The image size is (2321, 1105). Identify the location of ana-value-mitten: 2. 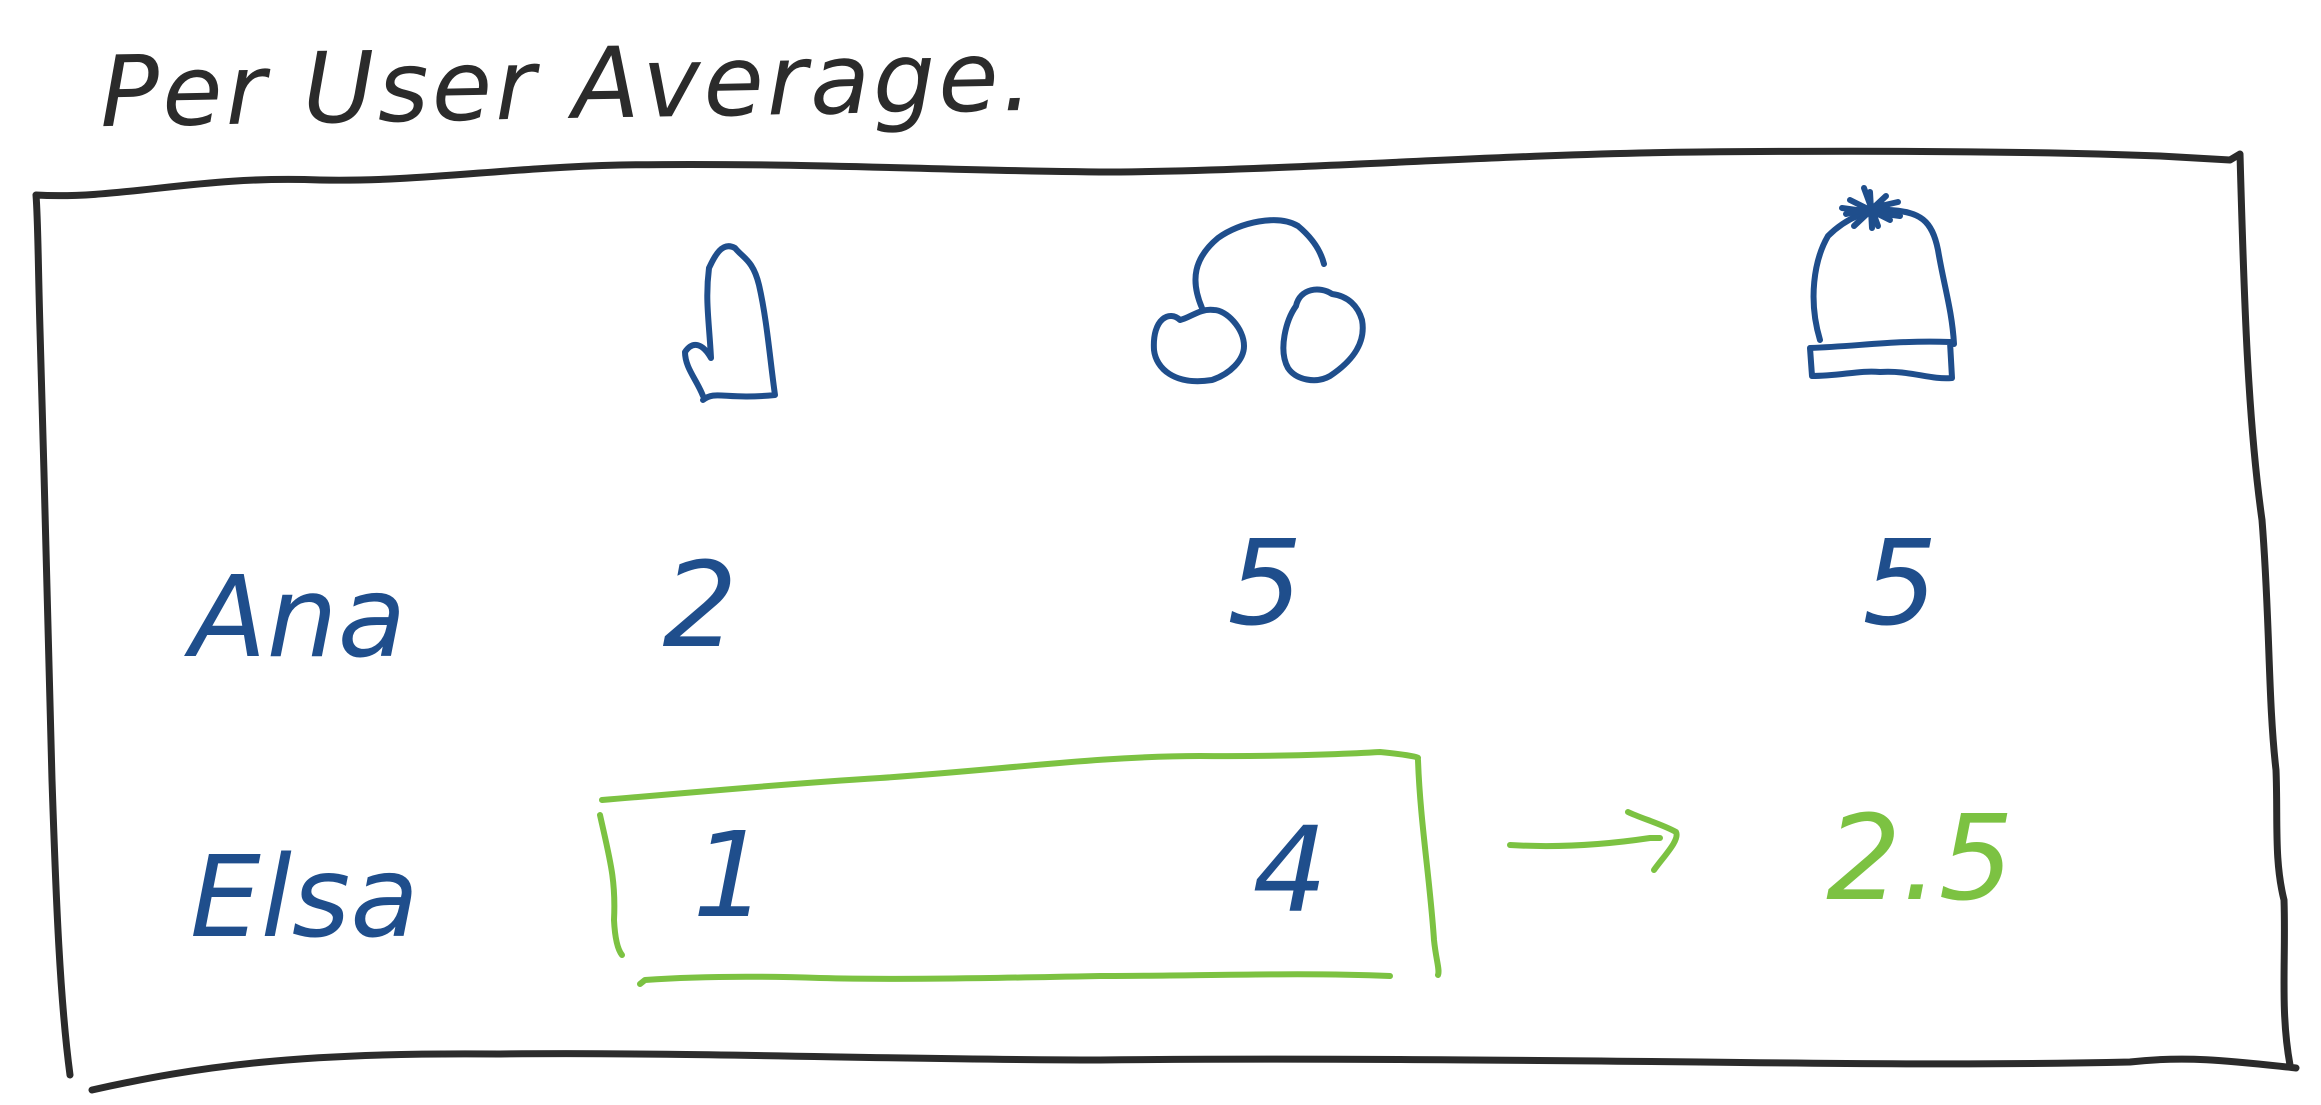
(699, 605).